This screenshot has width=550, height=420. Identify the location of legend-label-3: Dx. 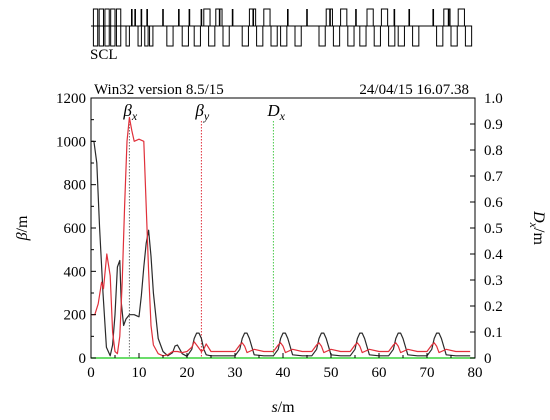
(275, 112).